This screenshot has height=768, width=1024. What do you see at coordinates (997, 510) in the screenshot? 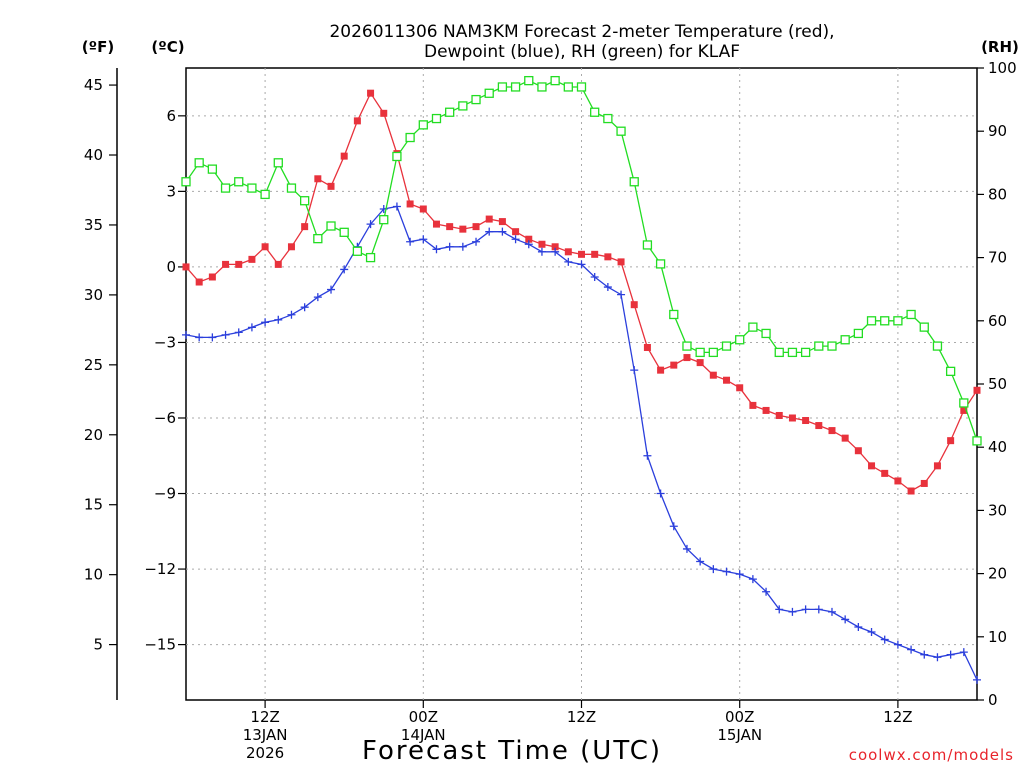
I see `rh-tick-label: 30` at bounding box center [997, 510].